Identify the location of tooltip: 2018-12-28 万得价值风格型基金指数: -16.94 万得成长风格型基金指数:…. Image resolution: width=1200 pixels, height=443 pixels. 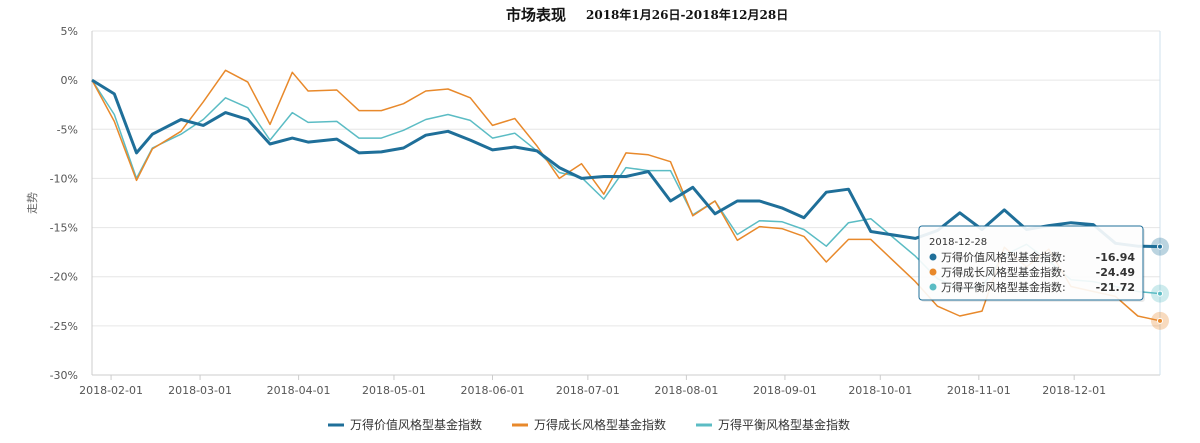
(1031, 263).